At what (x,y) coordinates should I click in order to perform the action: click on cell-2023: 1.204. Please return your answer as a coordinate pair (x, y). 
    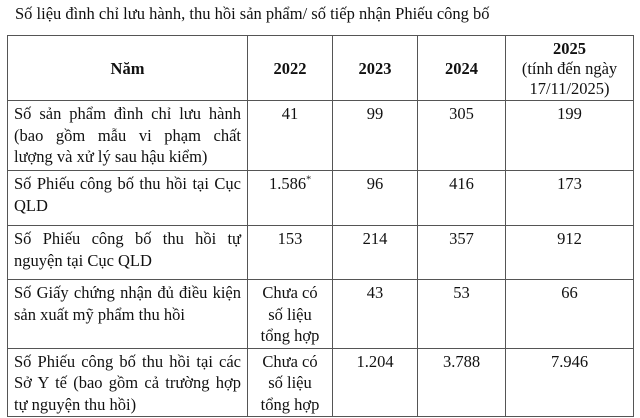
    Looking at the image, I should click on (375, 382).